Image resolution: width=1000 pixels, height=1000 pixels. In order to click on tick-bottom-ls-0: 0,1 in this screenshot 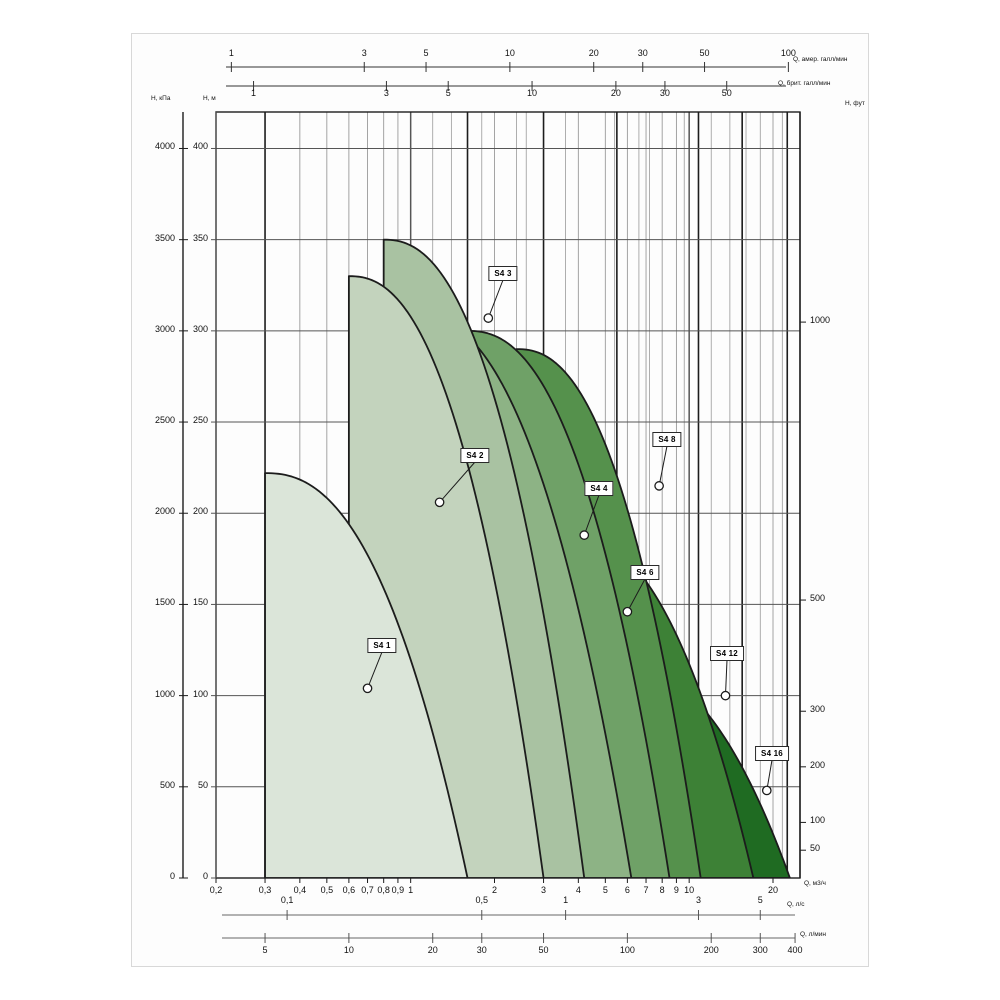, I will do `click(287, 900)`.